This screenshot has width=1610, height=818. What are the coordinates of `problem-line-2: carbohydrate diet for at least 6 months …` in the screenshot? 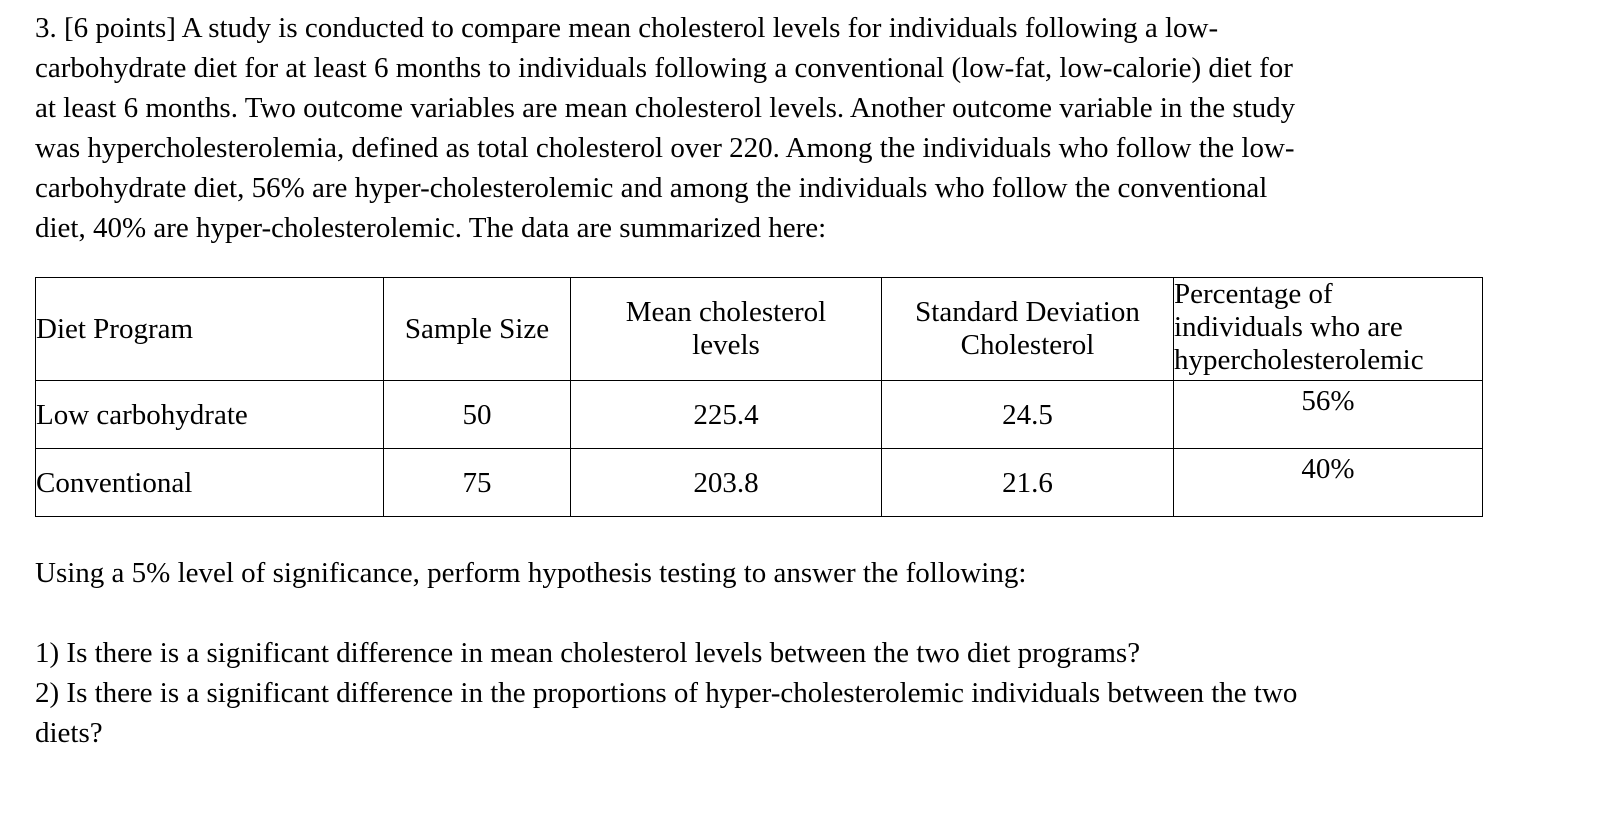 It's located at (664, 68).